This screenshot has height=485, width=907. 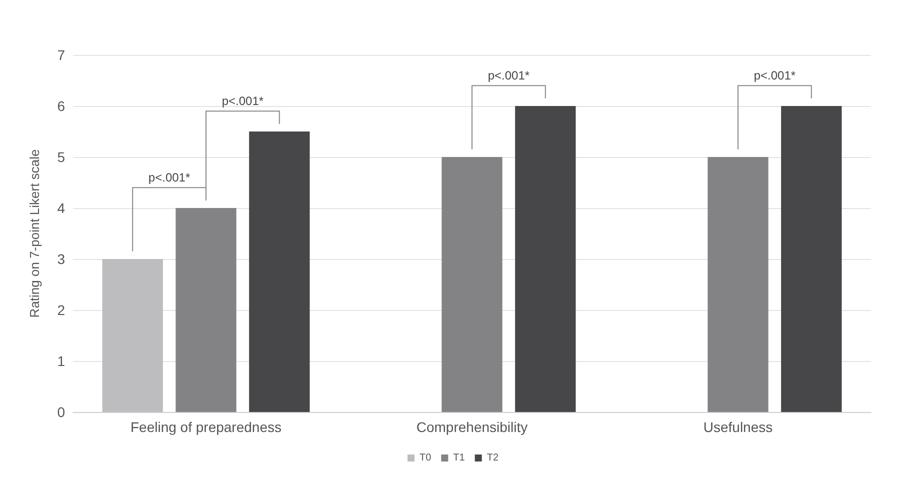 I want to click on y-tick-label: 2, so click(x=61, y=310).